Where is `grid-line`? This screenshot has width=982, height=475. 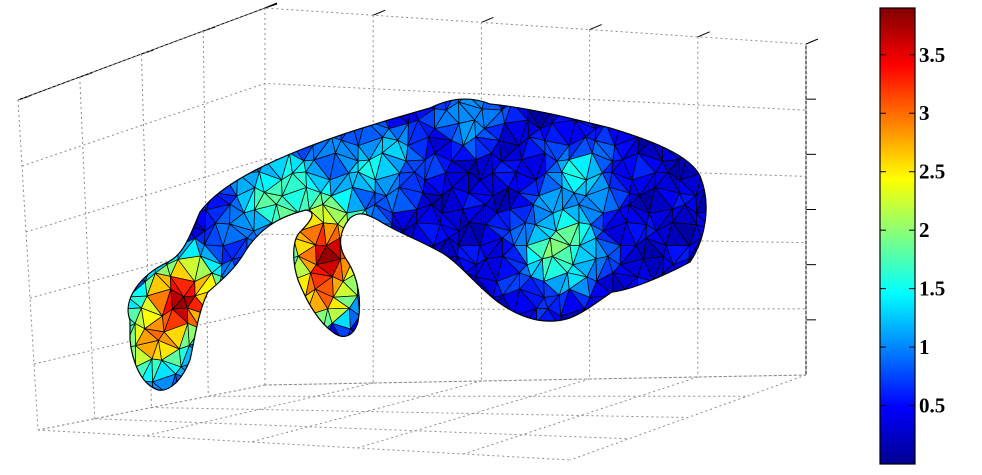 grid-line is located at coordinates (205, 213).